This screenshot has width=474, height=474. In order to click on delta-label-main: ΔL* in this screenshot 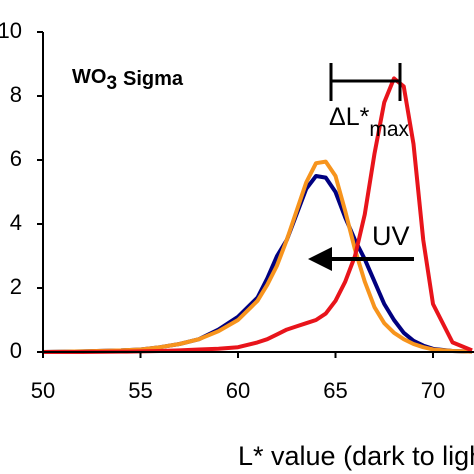, I will do `click(349, 117)`.